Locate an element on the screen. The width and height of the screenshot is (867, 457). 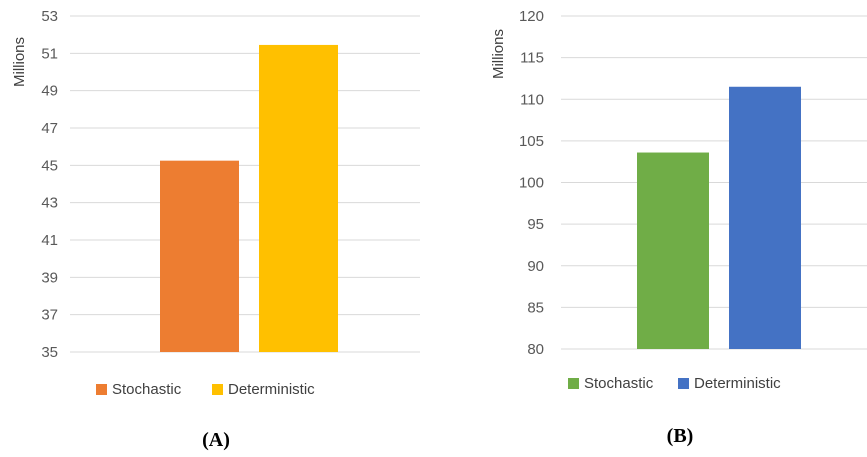
legend-label-a-stochastic: Stochastic is located at coordinates (147, 389).